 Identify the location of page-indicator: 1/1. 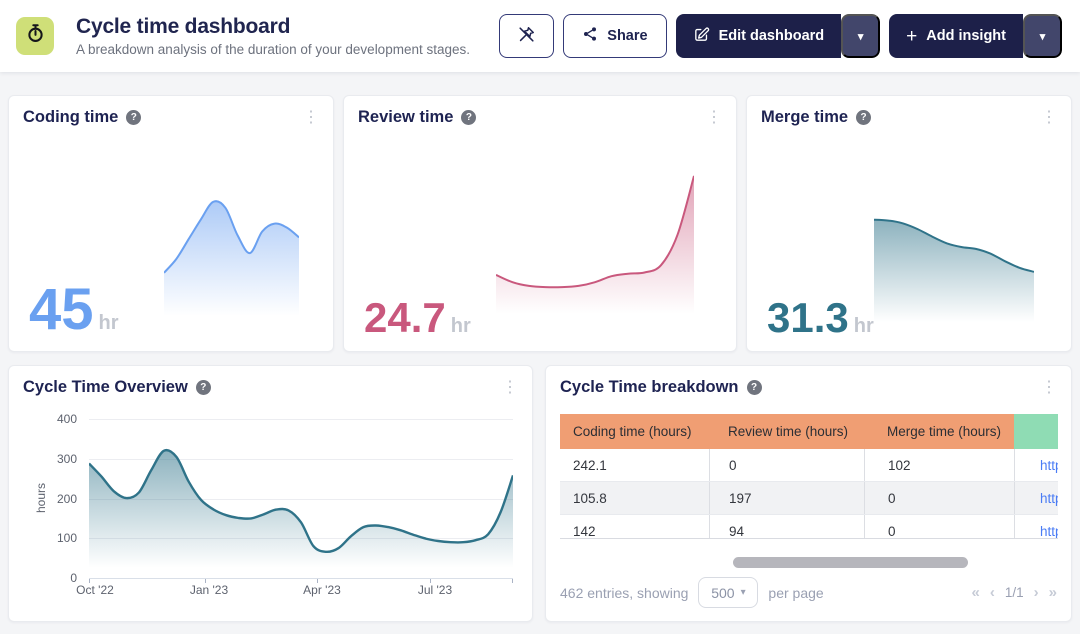
(1014, 592).